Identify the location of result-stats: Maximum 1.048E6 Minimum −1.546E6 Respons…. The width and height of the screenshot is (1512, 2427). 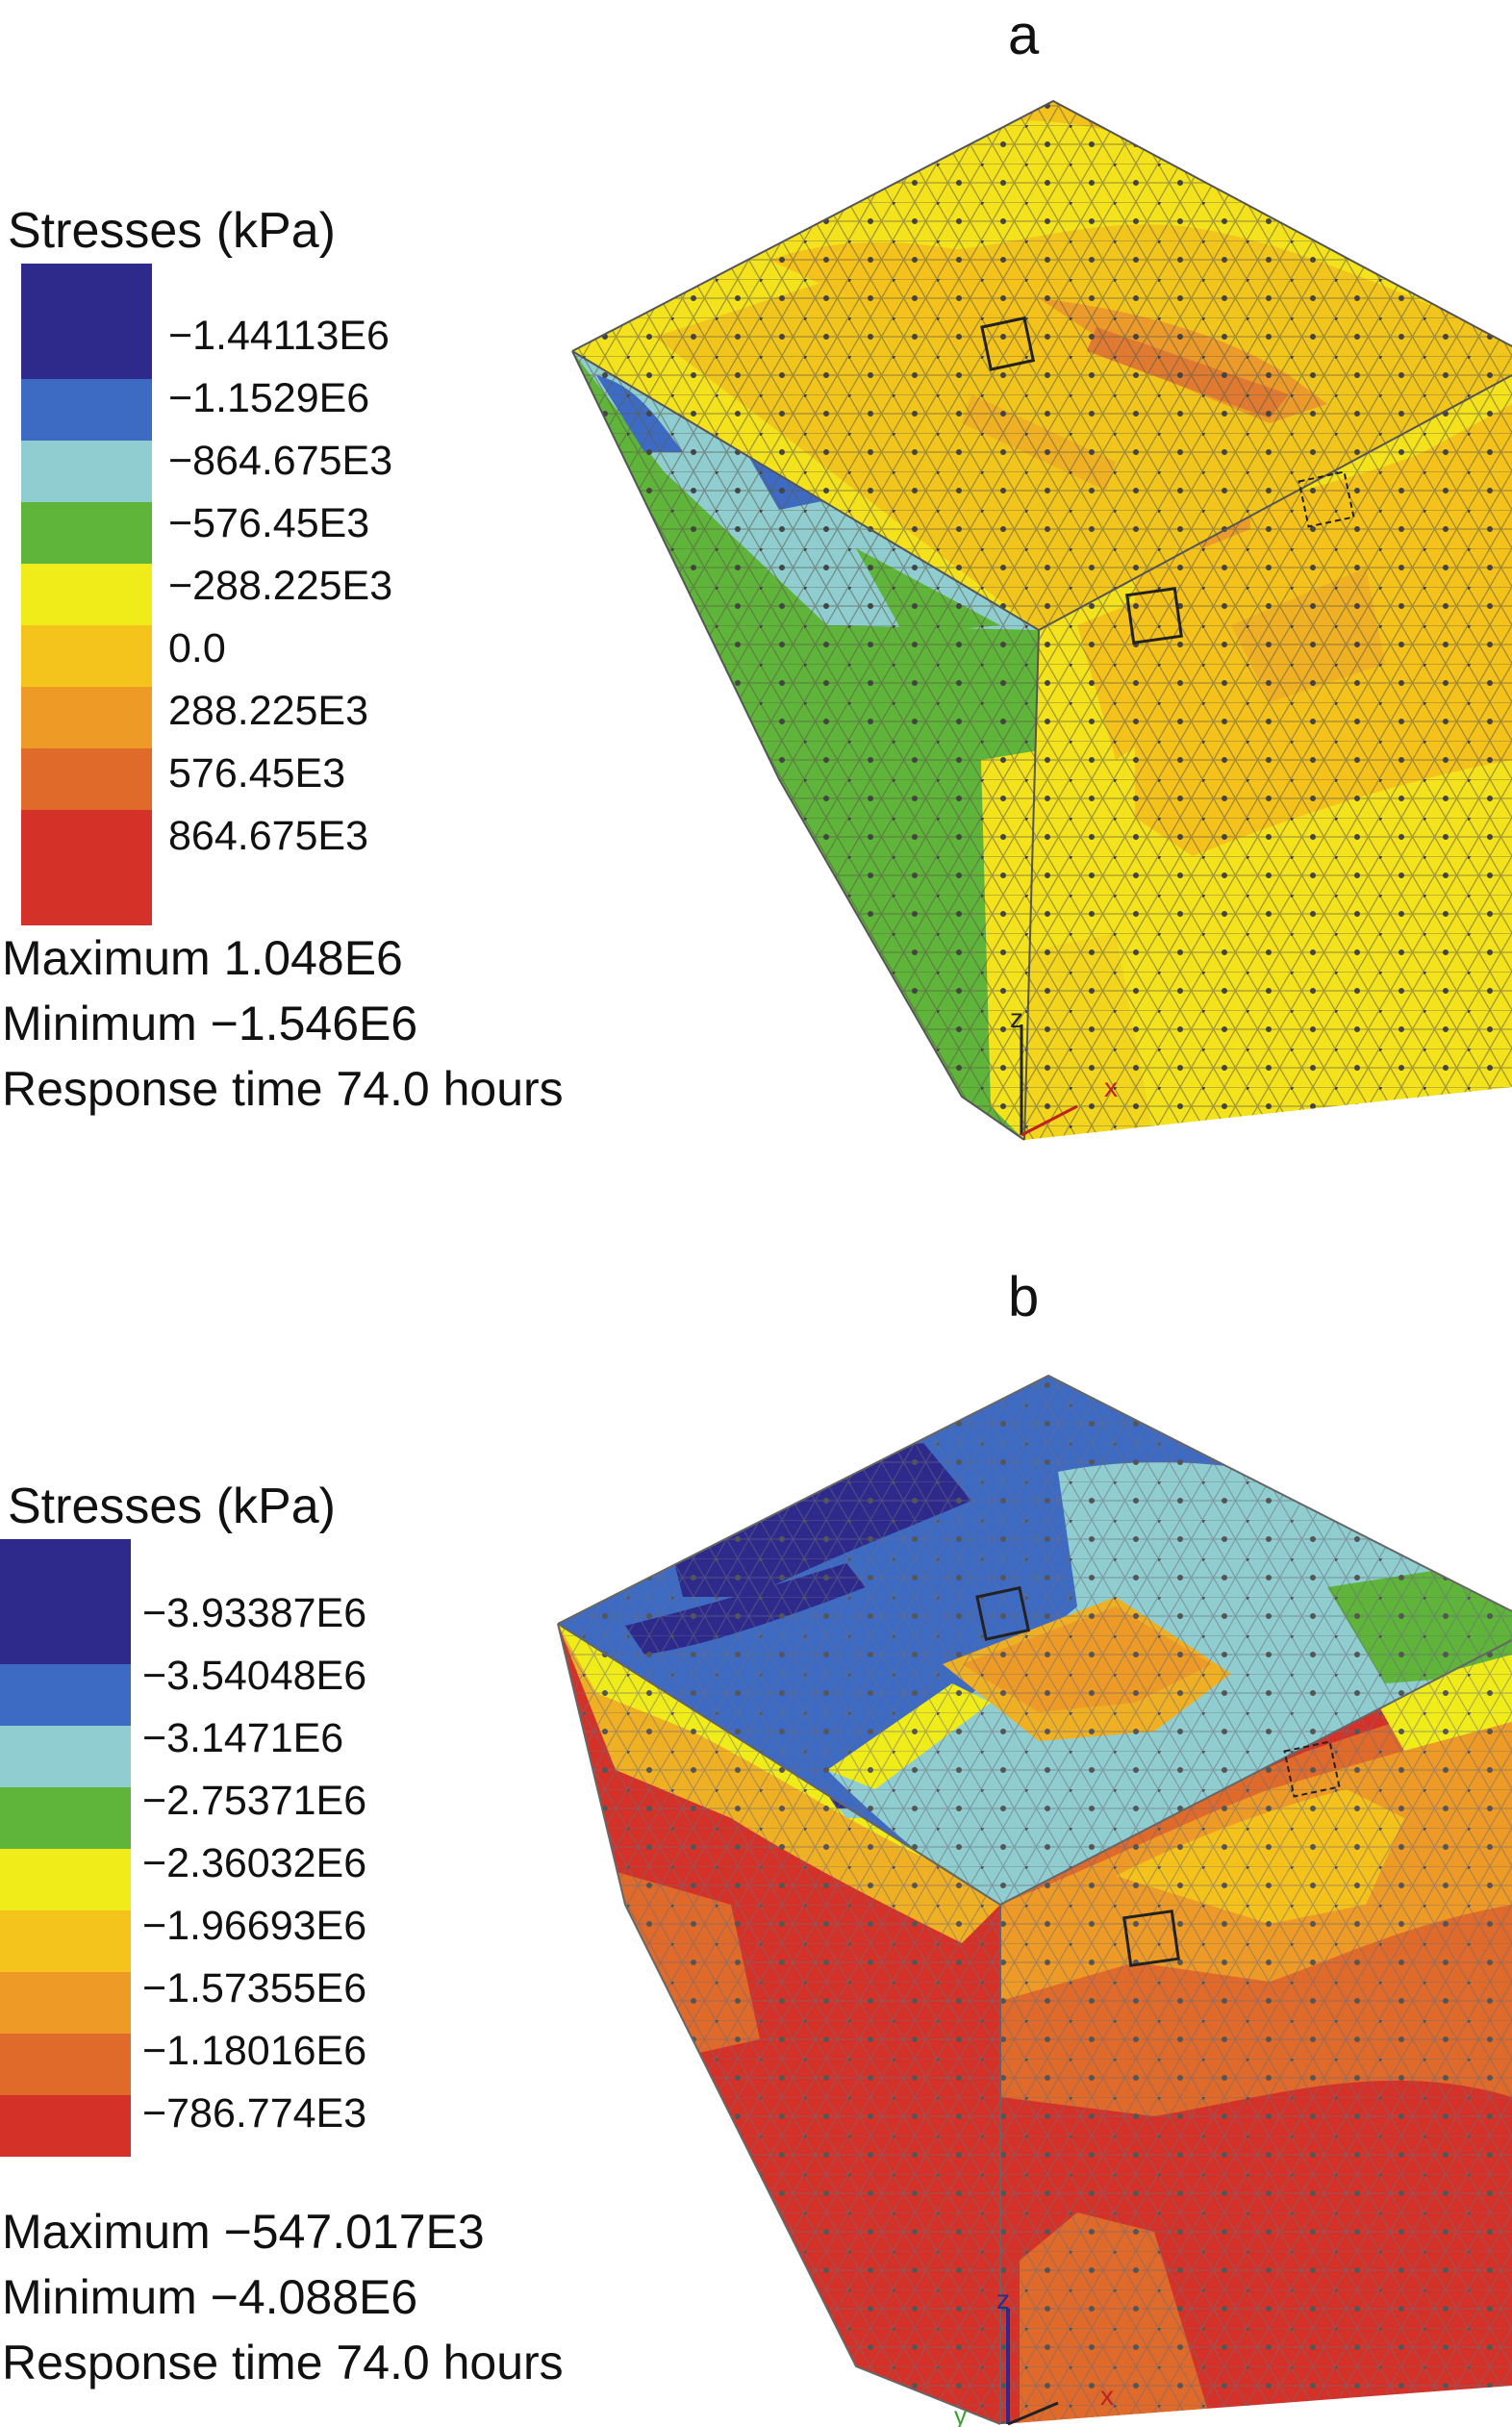
(283, 1024).